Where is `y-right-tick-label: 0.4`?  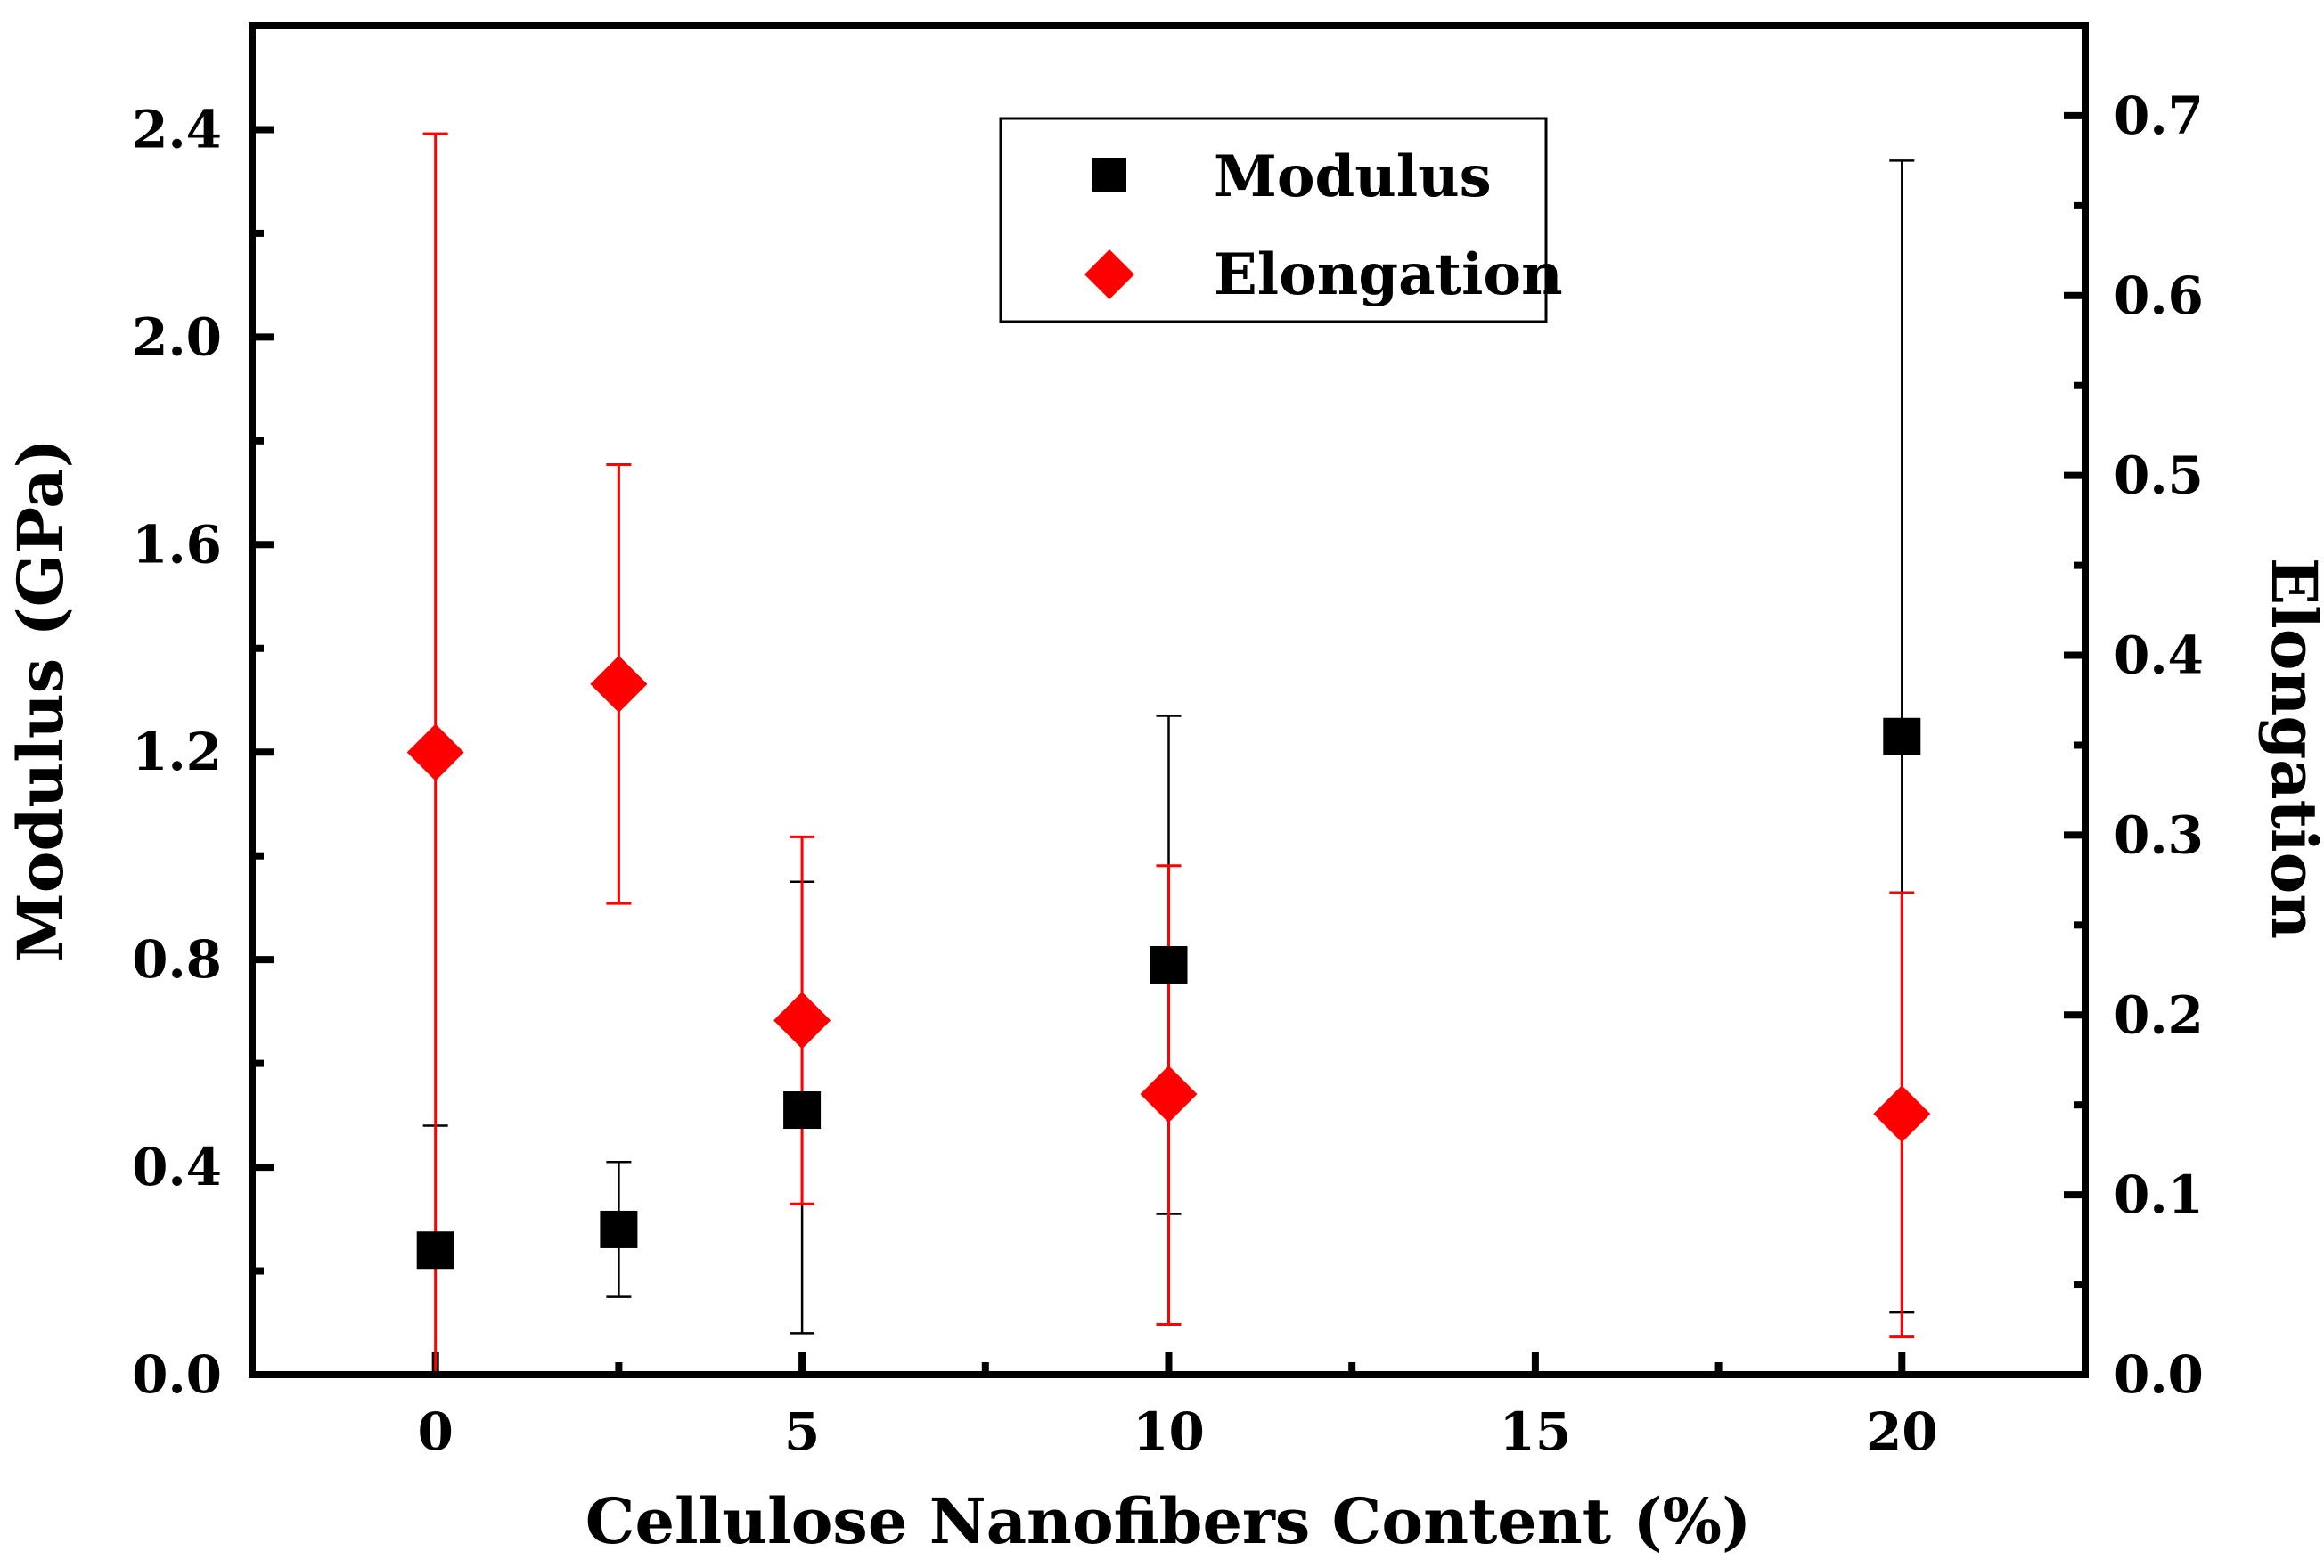 y-right-tick-label: 0.4 is located at coordinates (2159, 655).